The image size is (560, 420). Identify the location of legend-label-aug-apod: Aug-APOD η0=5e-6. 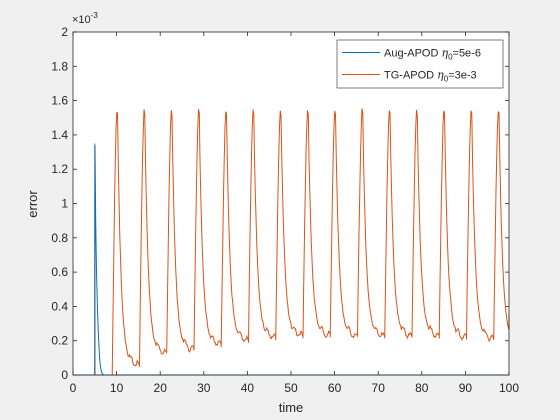
(432, 54).